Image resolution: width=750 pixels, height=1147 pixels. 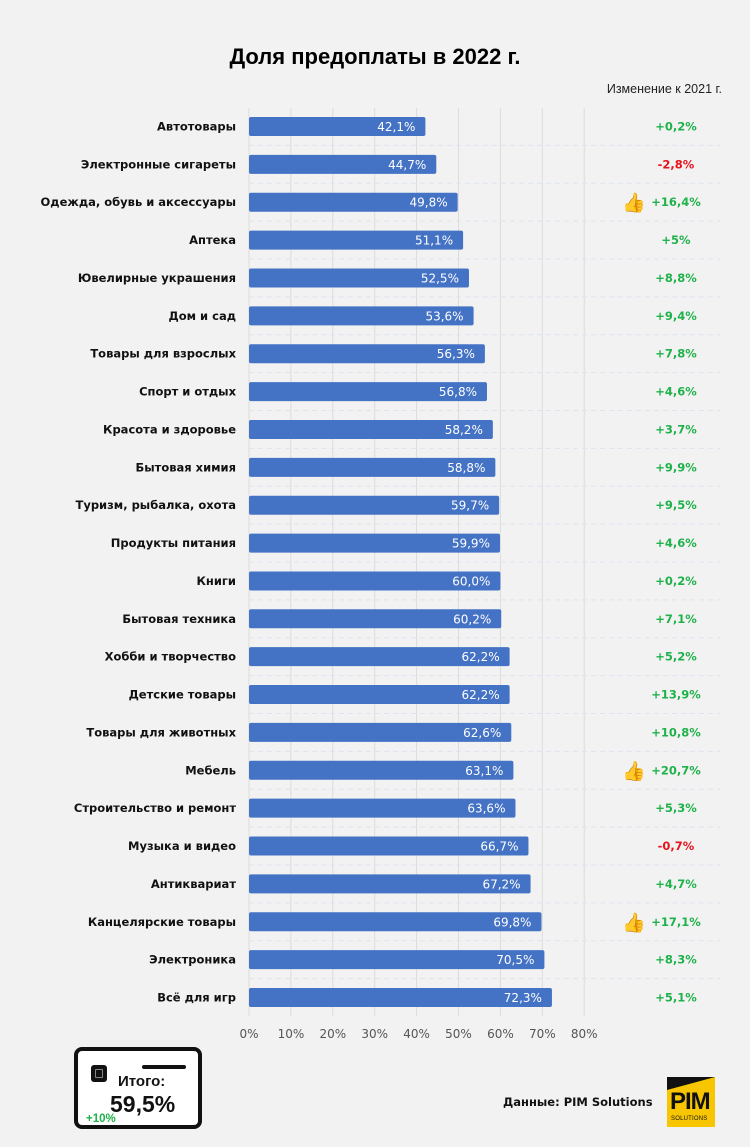 I want to click on value-label: 42,1%, so click(x=396, y=127).